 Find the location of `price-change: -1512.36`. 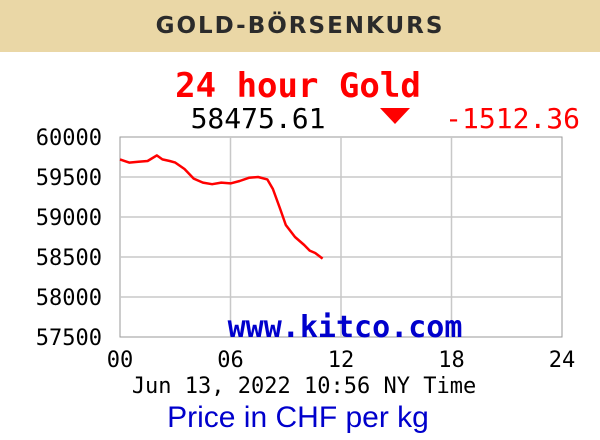

price-change: -1512.36 is located at coordinates (512, 118).